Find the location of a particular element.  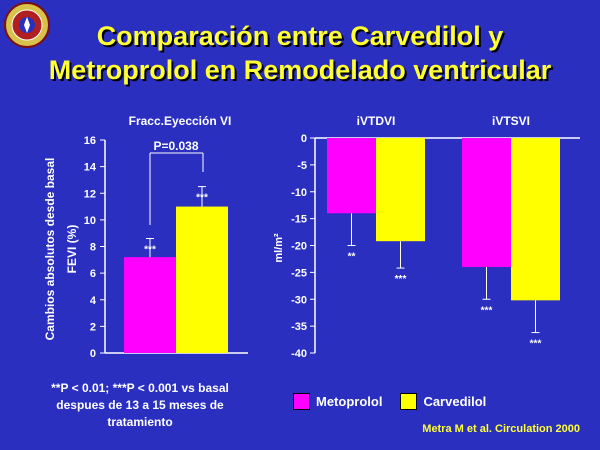

fevi-bars: *** *** is located at coordinates (176, 269).